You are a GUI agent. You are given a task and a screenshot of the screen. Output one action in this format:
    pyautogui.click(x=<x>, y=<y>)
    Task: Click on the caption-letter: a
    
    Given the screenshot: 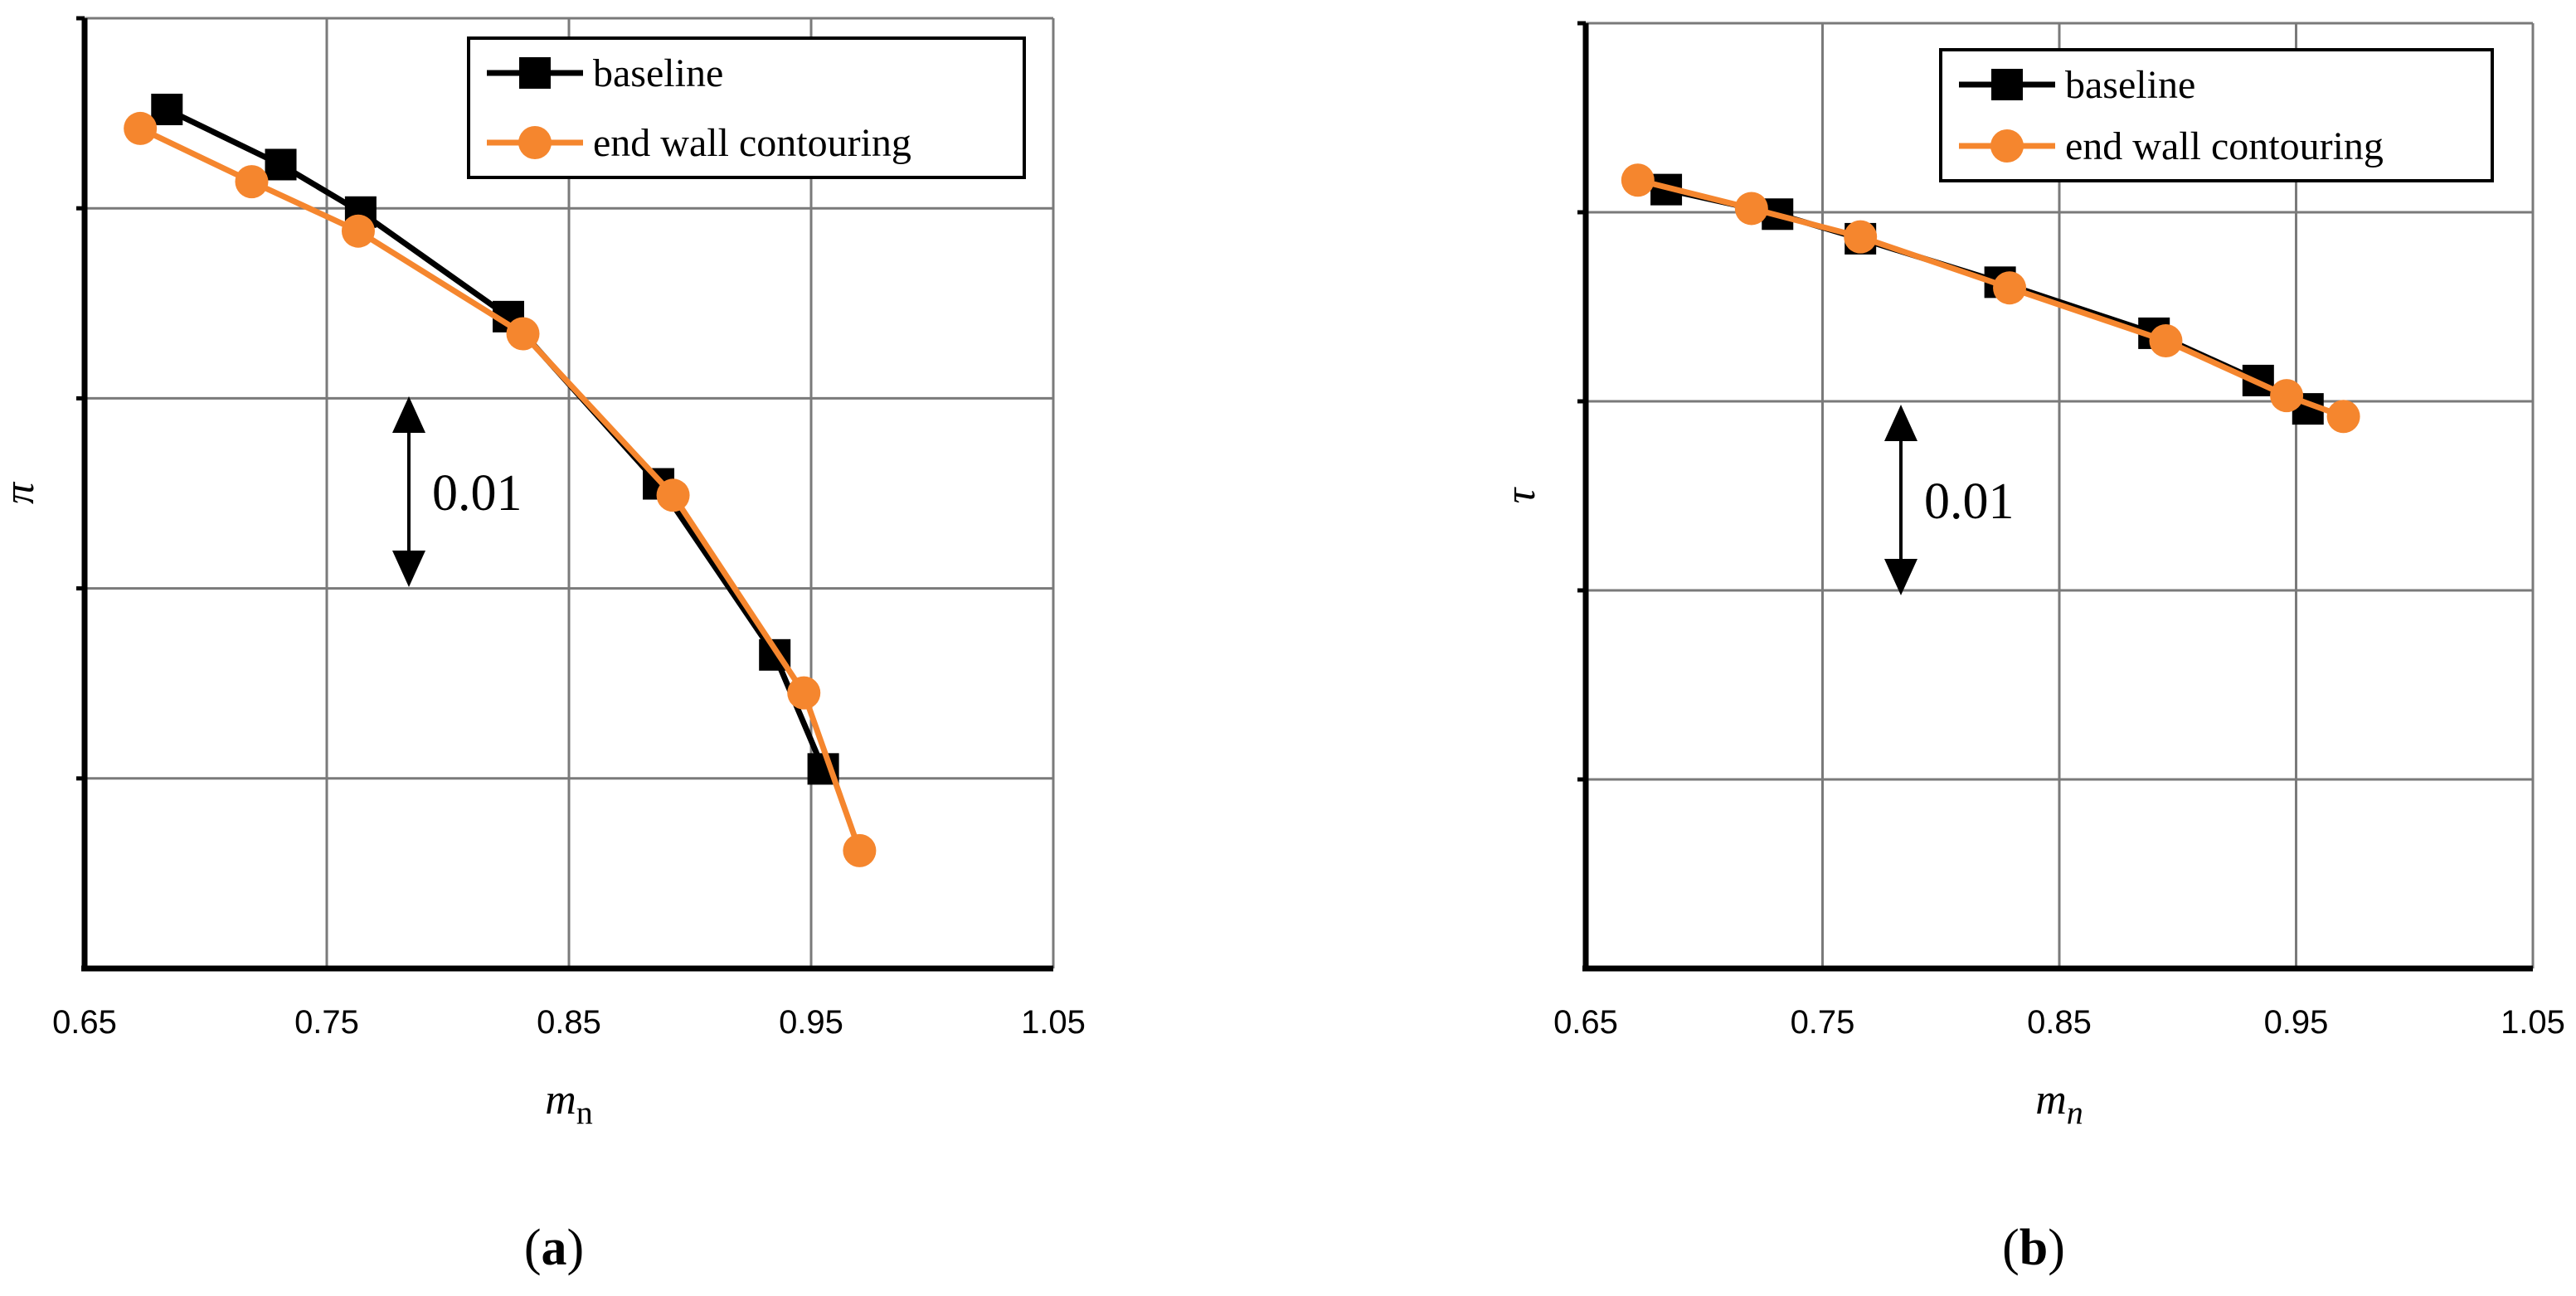 What is the action you would take?
    pyautogui.click(x=554, y=1248)
    